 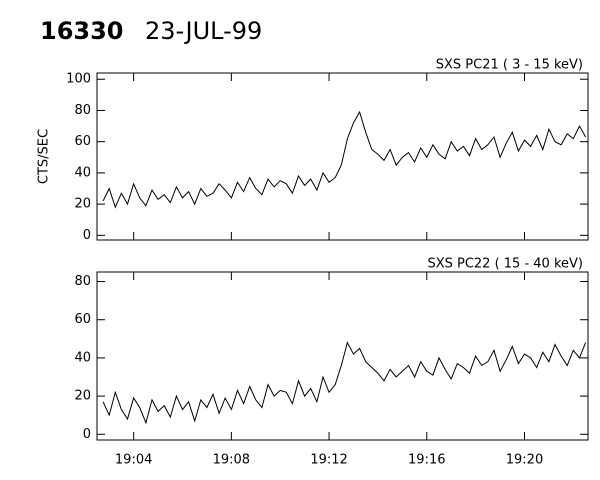 What do you see at coordinates (509, 65) in the screenshot?
I see `panel-title: SXS PC21 ( 3 - 15 keV)` at bounding box center [509, 65].